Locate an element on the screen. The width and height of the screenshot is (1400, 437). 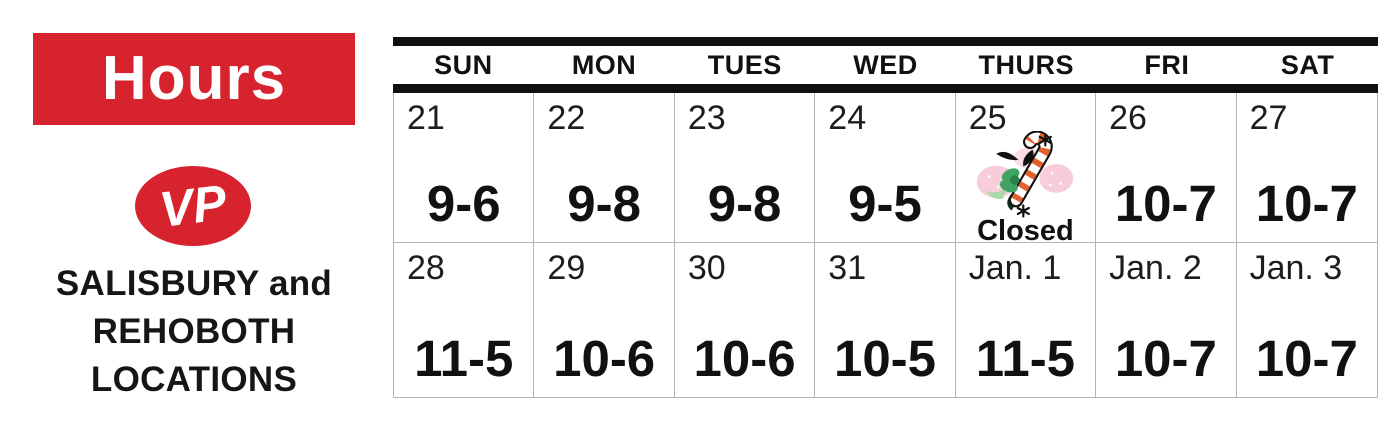
cell-date: 23 is located at coordinates (706, 118).